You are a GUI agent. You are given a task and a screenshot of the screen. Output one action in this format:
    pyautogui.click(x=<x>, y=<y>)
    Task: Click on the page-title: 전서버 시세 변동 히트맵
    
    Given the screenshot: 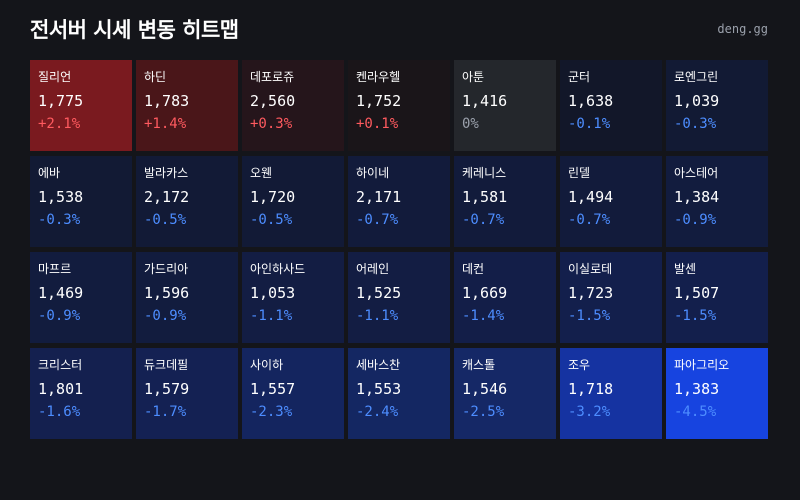 What is the action you would take?
    pyautogui.click(x=134, y=30)
    